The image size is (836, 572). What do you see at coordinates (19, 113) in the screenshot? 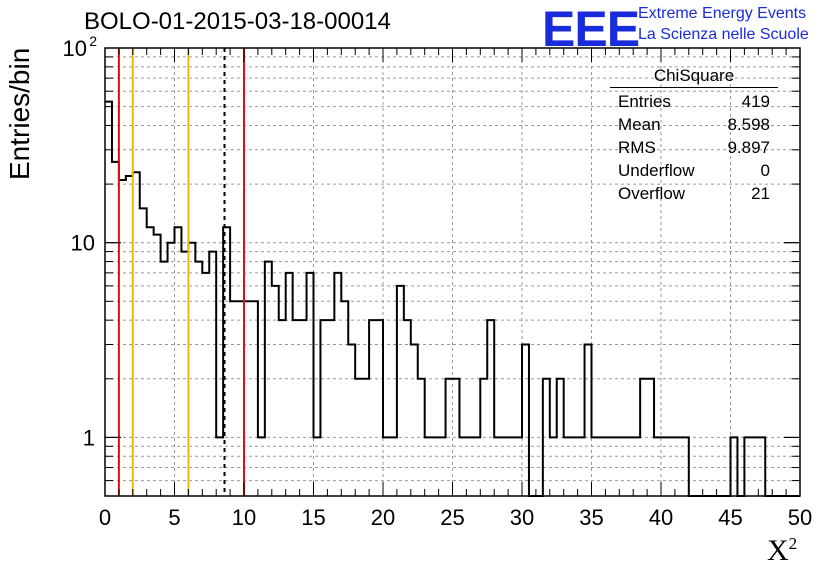
I see `y-axis-label: Entries/bin` at bounding box center [19, 113].